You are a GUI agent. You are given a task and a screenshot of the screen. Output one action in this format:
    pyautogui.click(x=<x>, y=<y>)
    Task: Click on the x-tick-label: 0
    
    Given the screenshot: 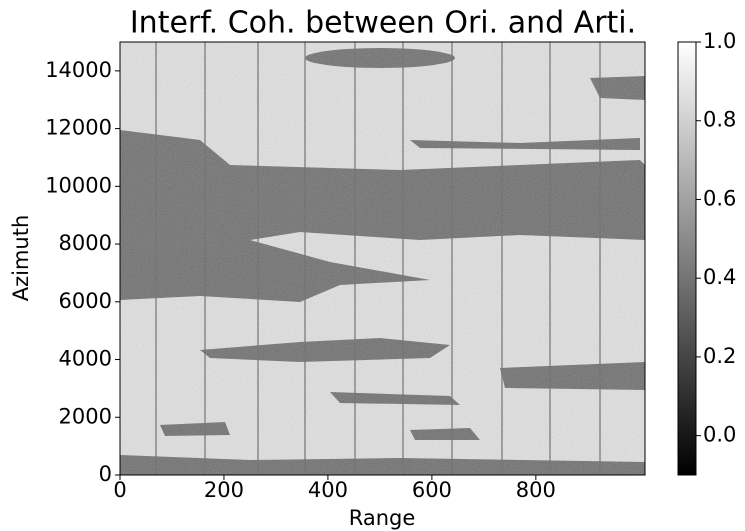 What is the action you would take?
    pyautogui.click(x=119, y=490)
    